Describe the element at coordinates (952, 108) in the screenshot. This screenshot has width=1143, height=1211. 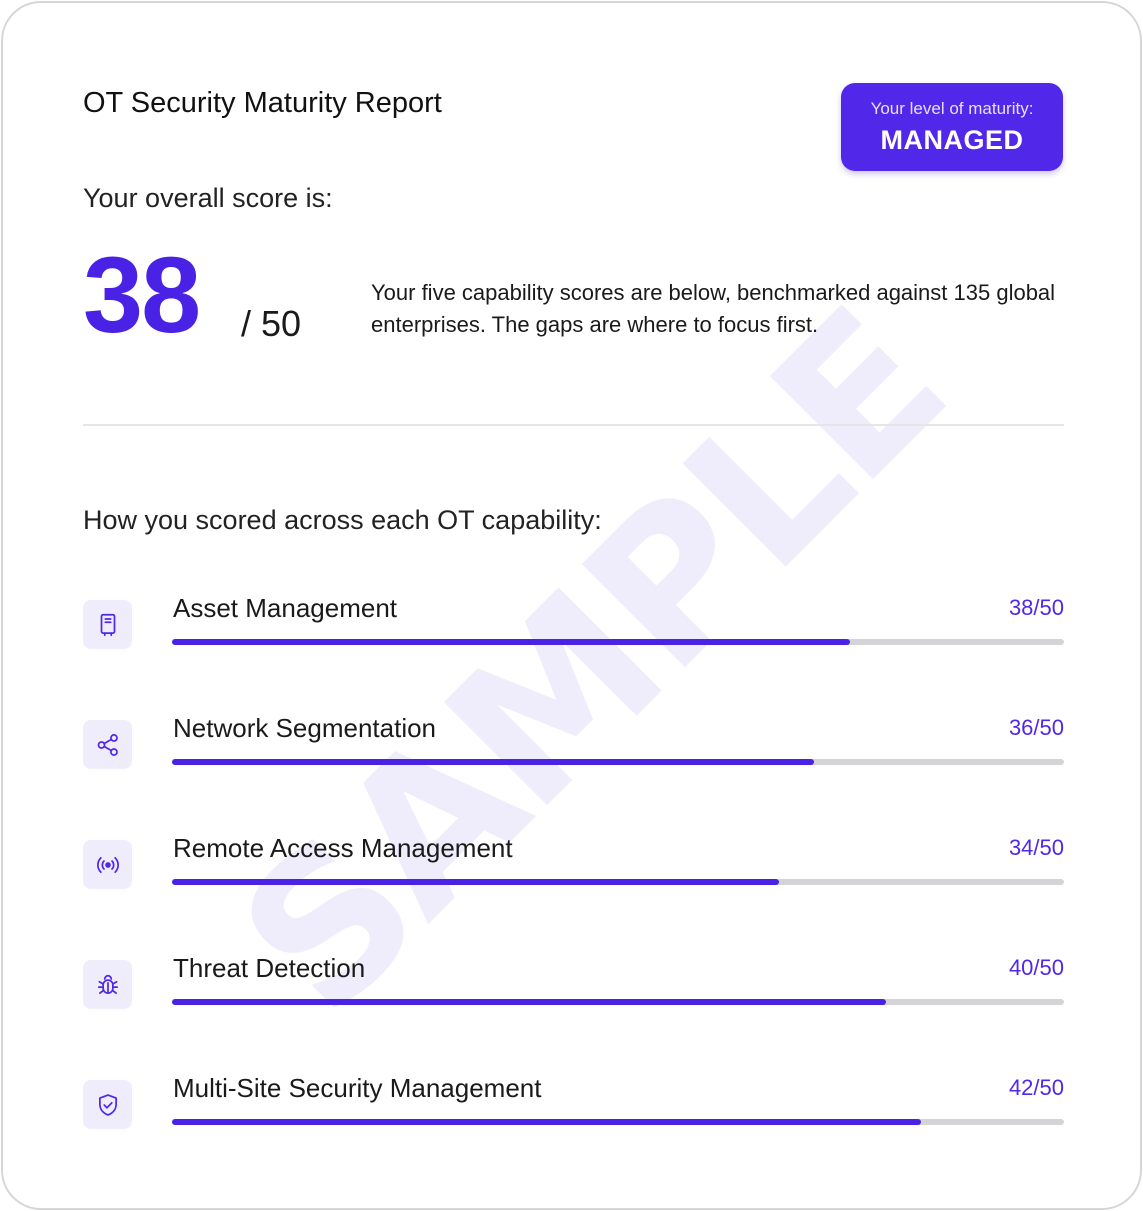
I see `maturity-label: Your level of maturity:` at that location.